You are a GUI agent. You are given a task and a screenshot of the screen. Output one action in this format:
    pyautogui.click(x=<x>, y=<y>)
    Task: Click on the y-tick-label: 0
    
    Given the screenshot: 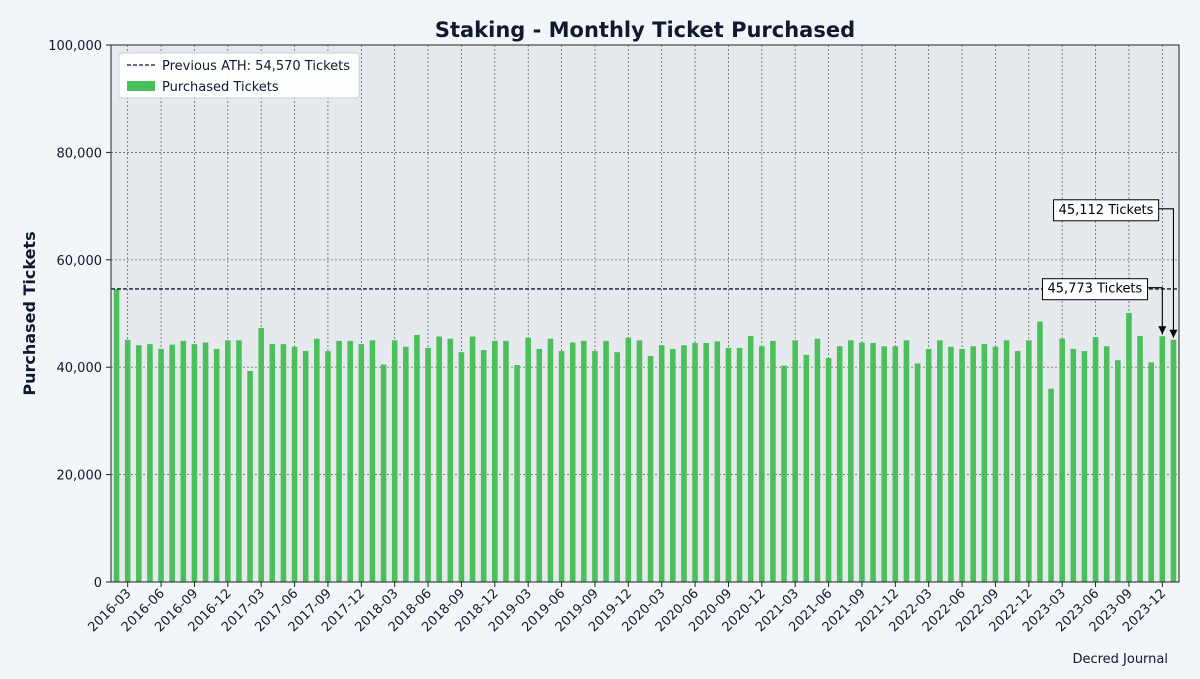 What is the action you would take?
    pyautogui.click(x=98, y=583)
    